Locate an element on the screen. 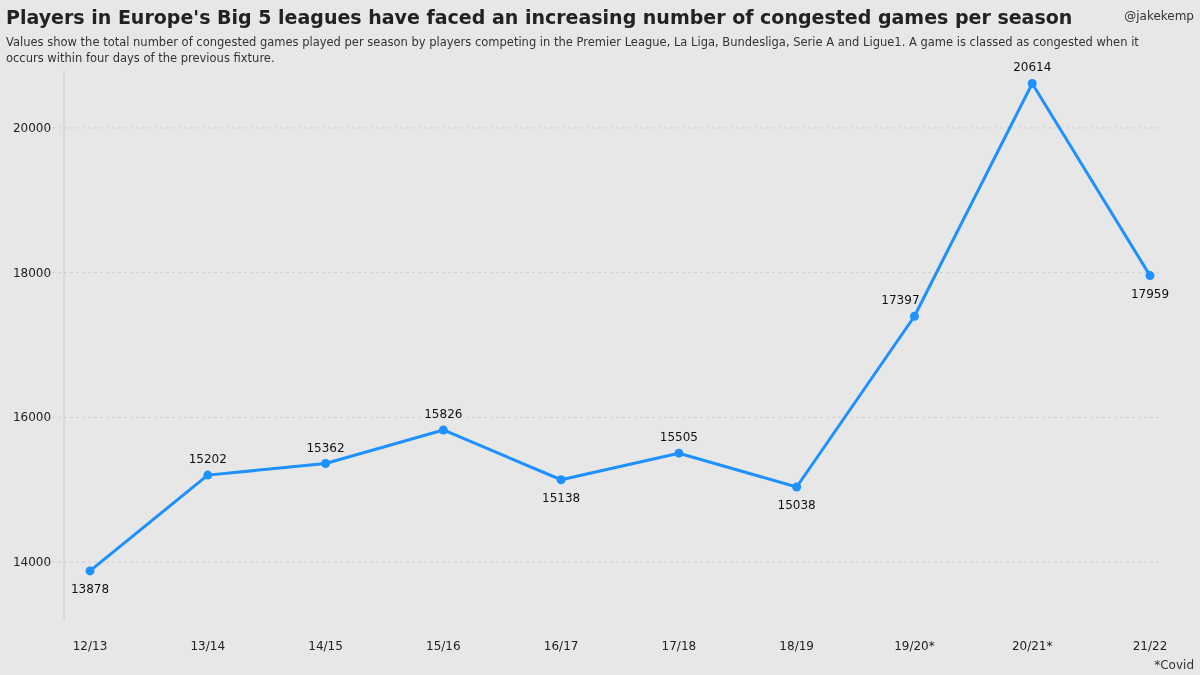 The width and height of the screenshot is (1200, 675). text: @jakekemp is located at coordinates (1159, 16).